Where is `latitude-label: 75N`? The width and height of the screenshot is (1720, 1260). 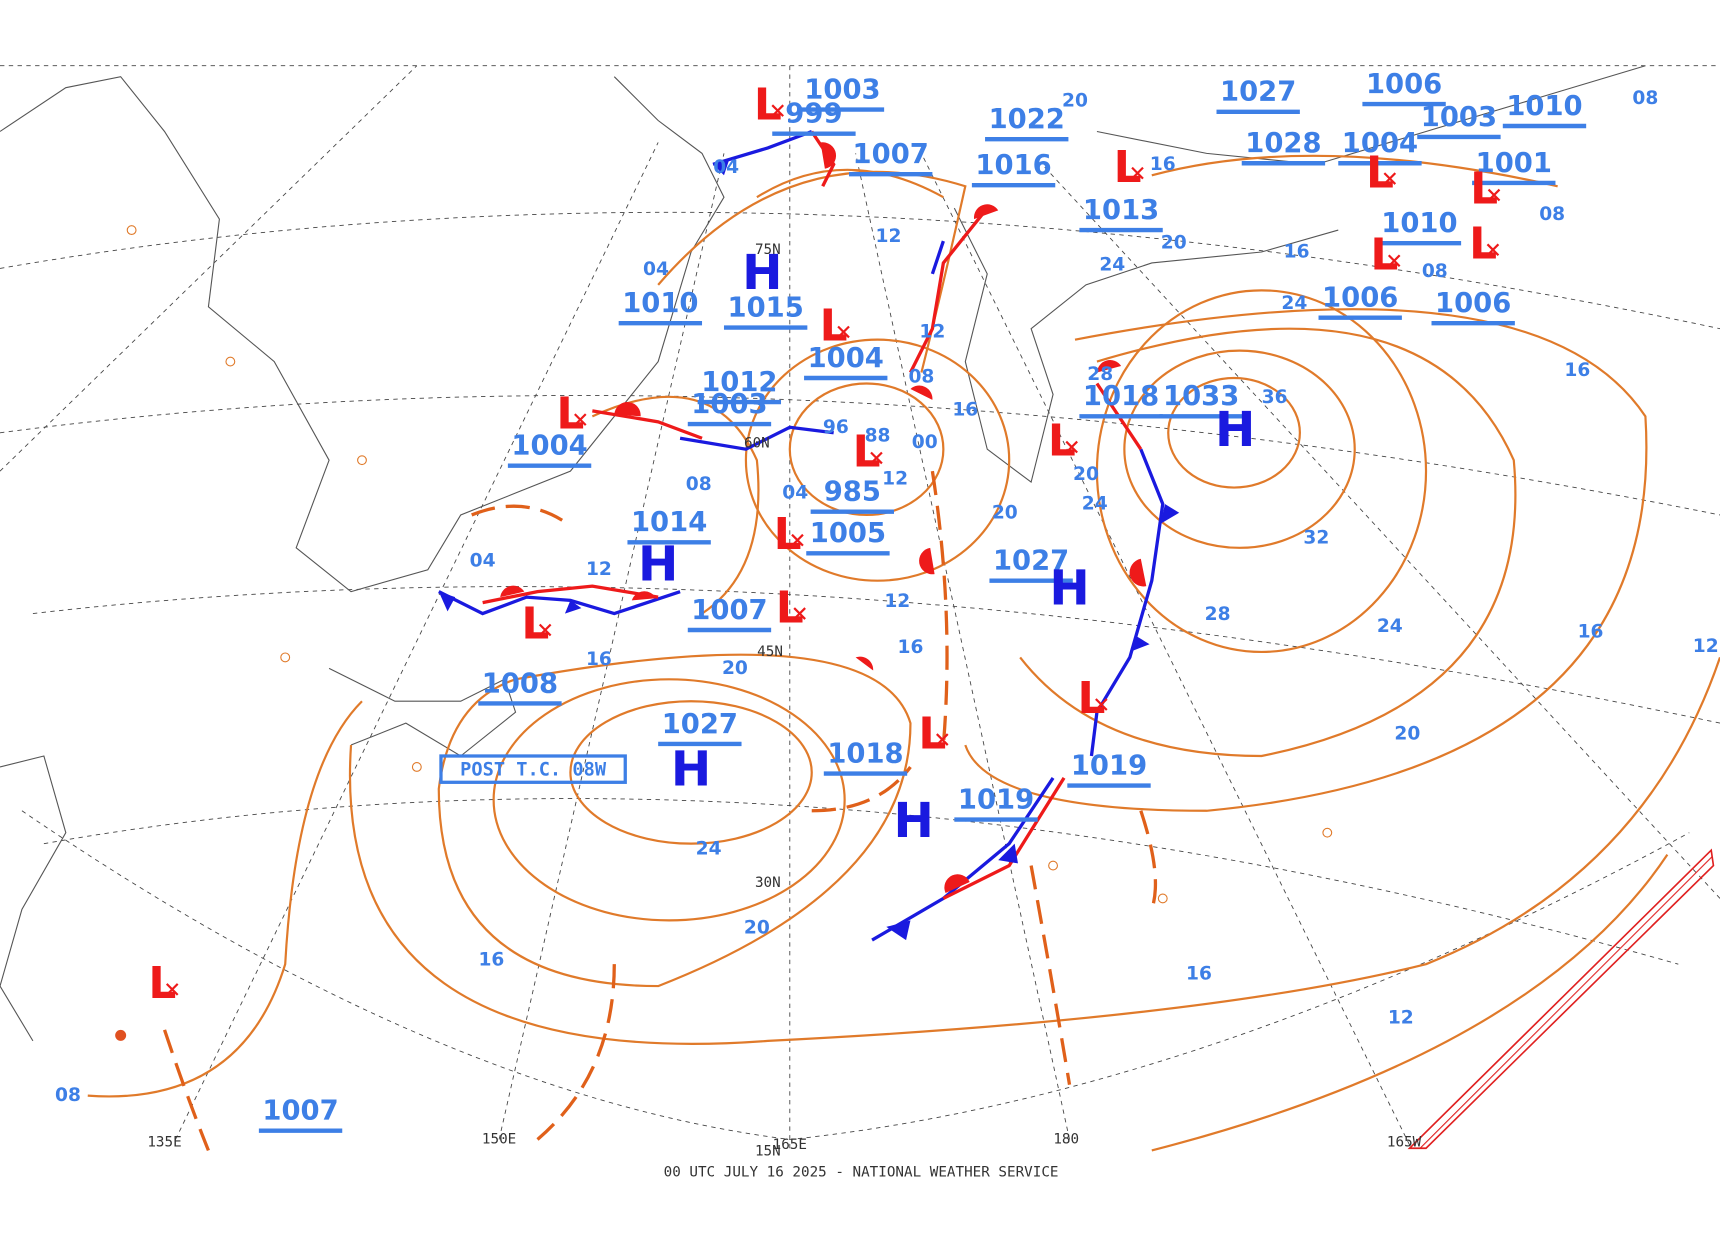 latitude-label: 75N is located at coordinates (768, 250).